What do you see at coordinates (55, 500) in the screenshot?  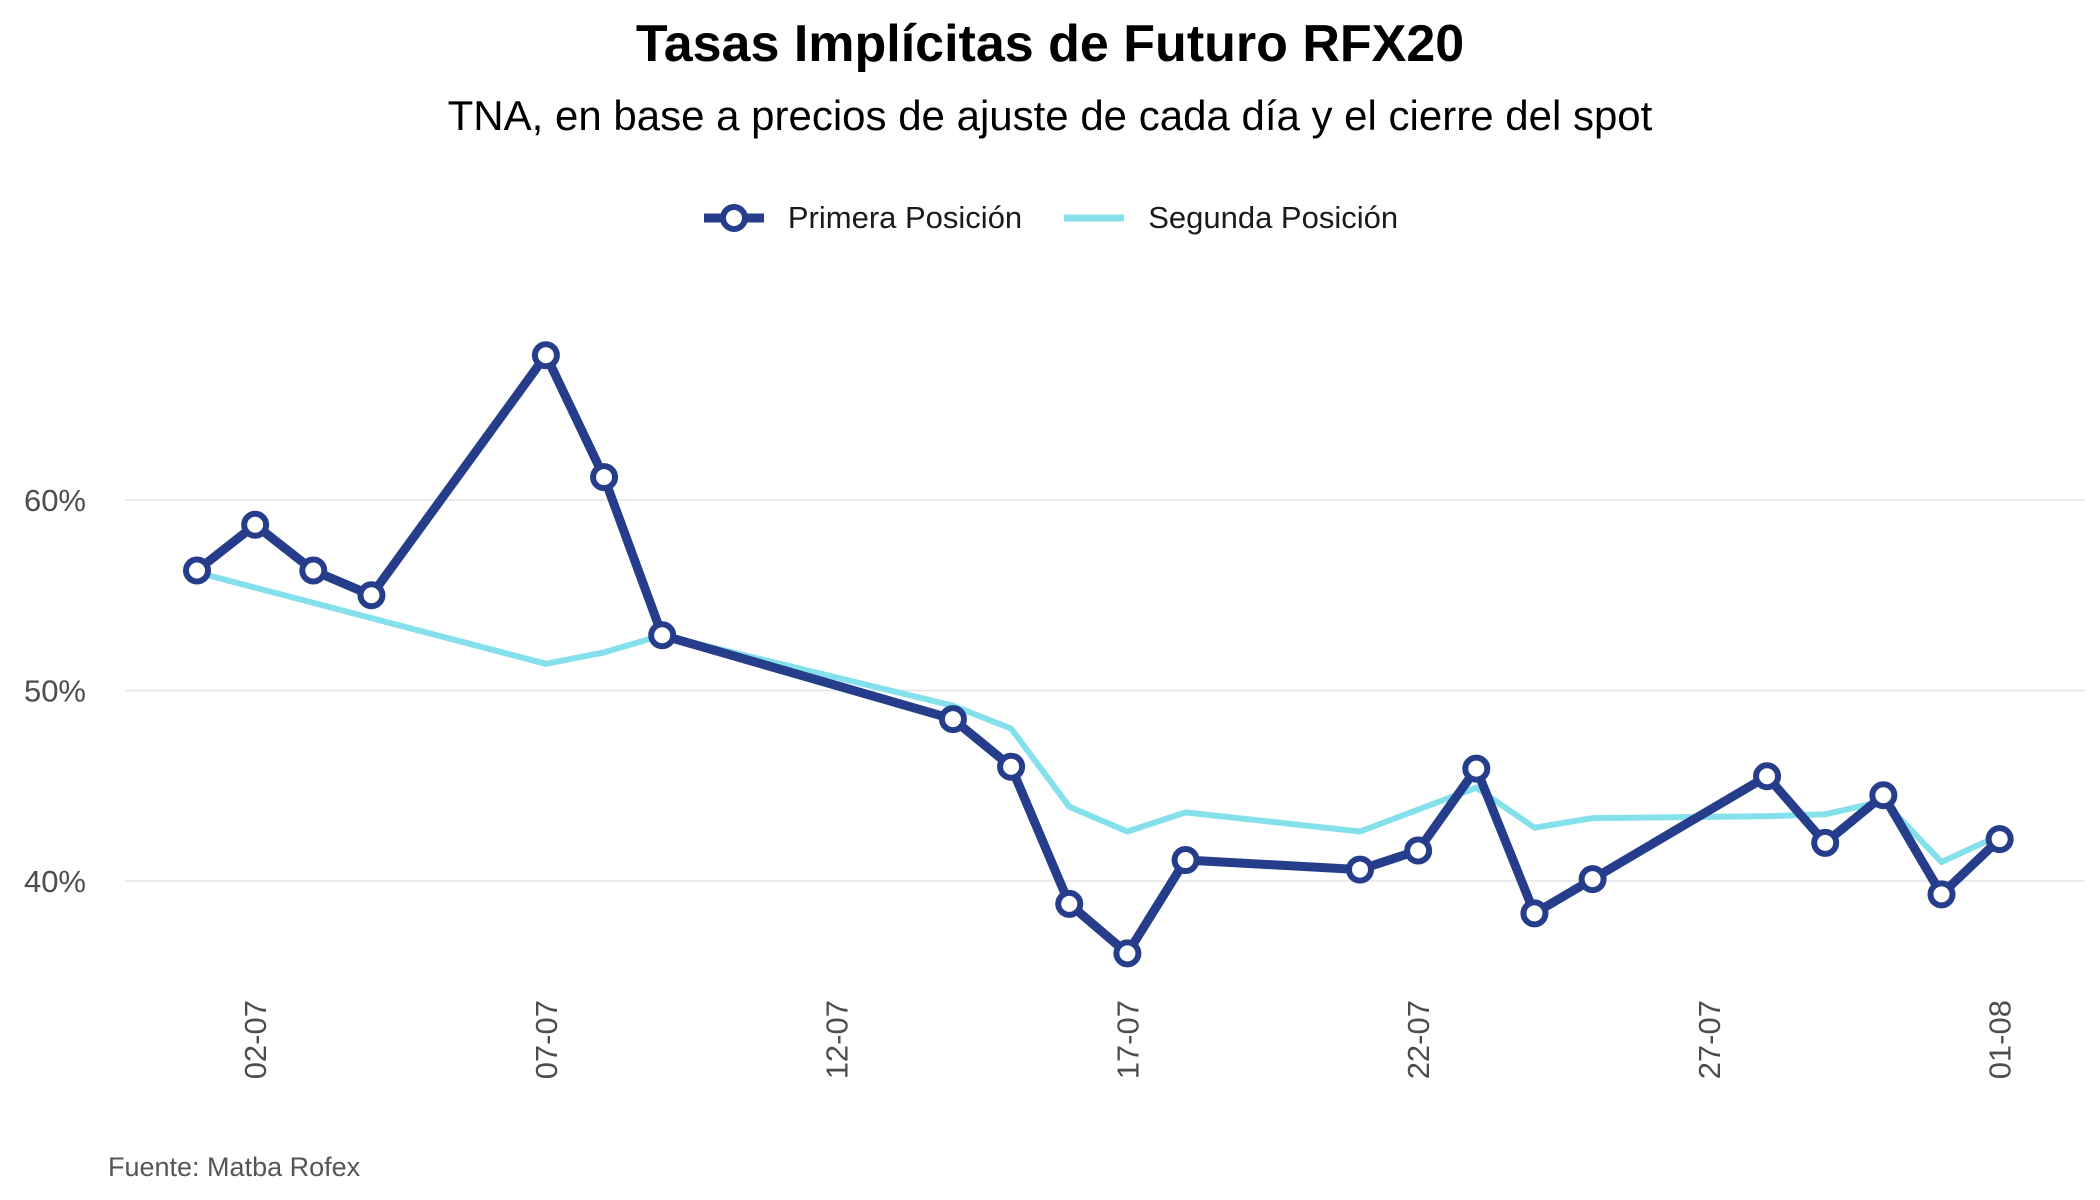 I see `y-tick-label: 60%` at bounding box center [55, 500].